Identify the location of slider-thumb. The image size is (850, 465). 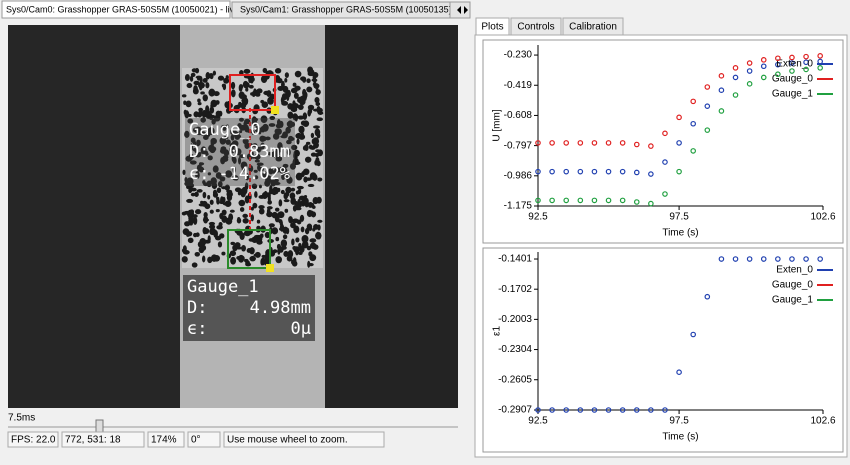
(99, 426).